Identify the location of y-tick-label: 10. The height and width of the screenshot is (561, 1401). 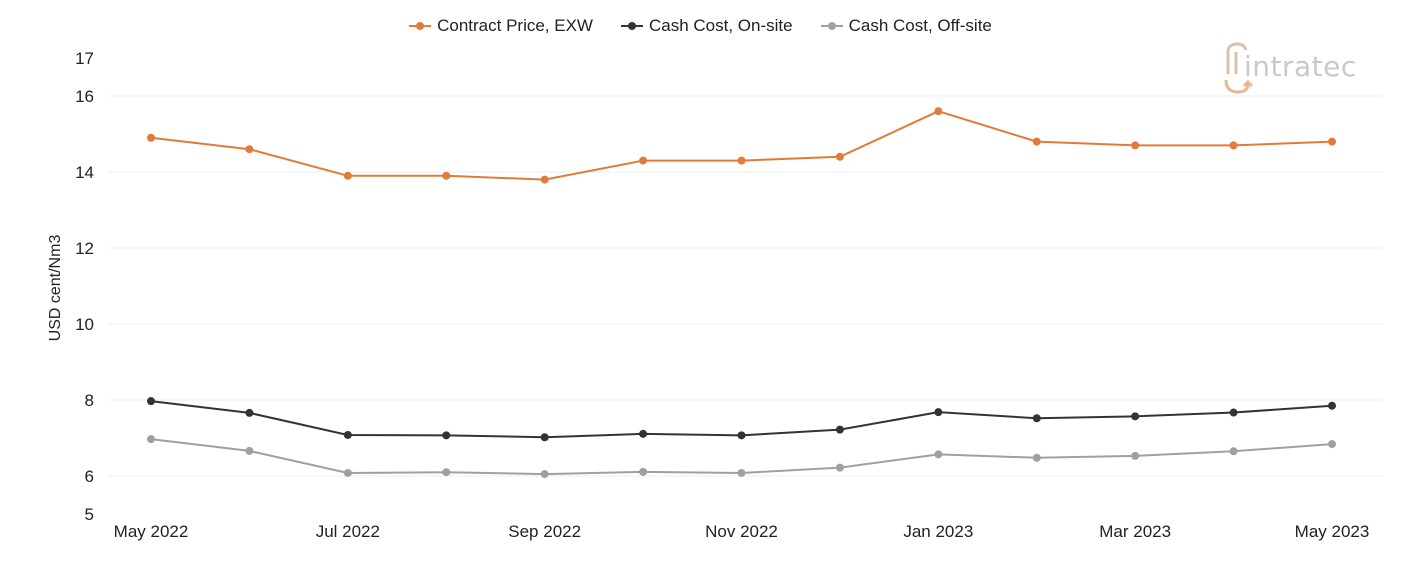
(84, 324).